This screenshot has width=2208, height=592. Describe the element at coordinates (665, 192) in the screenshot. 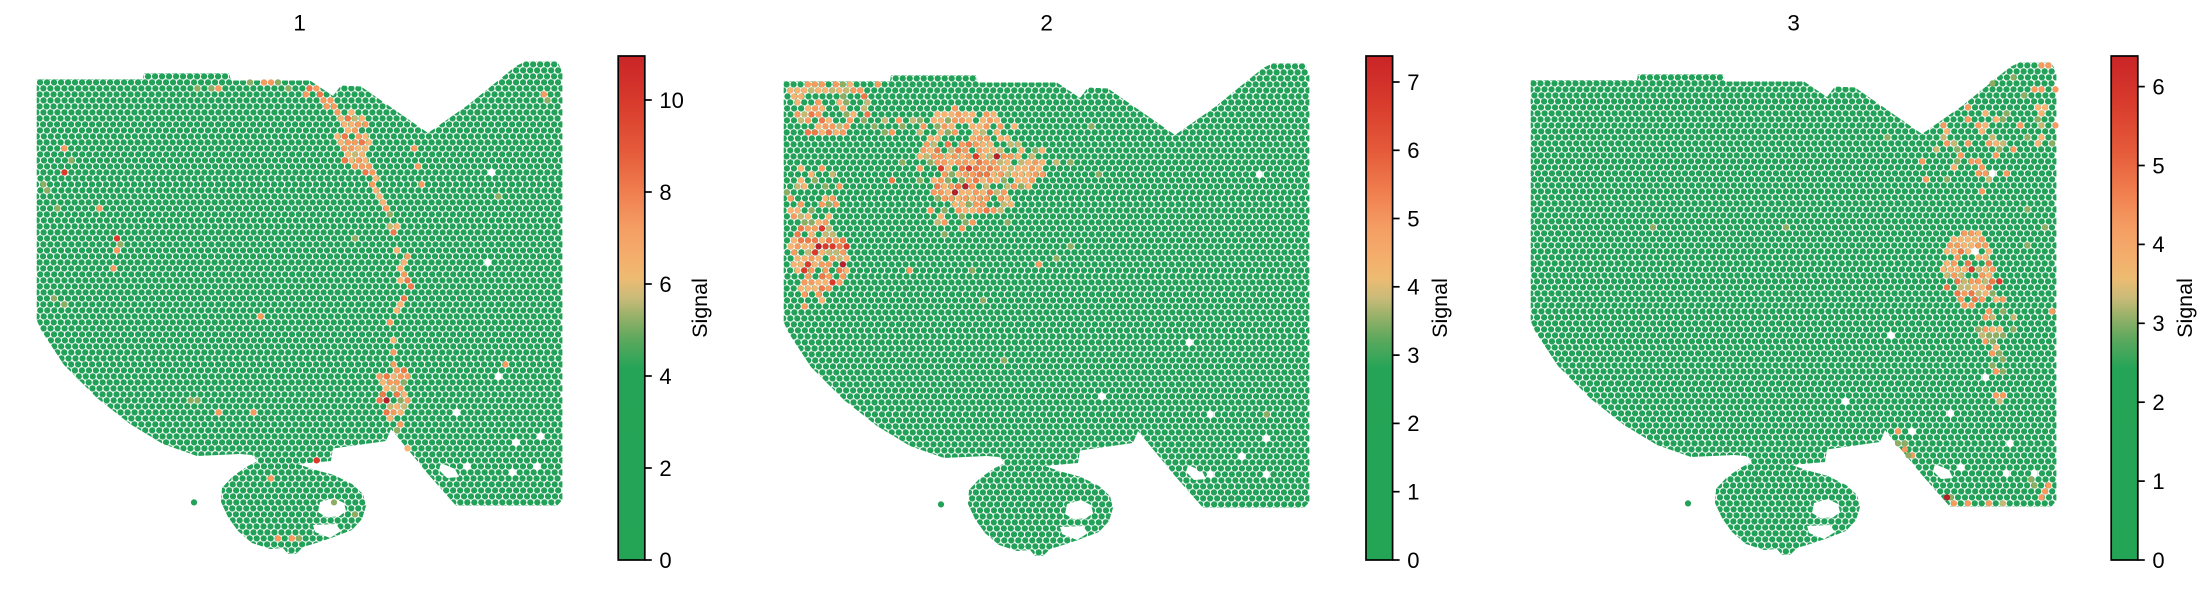

I see `svg-text: 8` at that location.